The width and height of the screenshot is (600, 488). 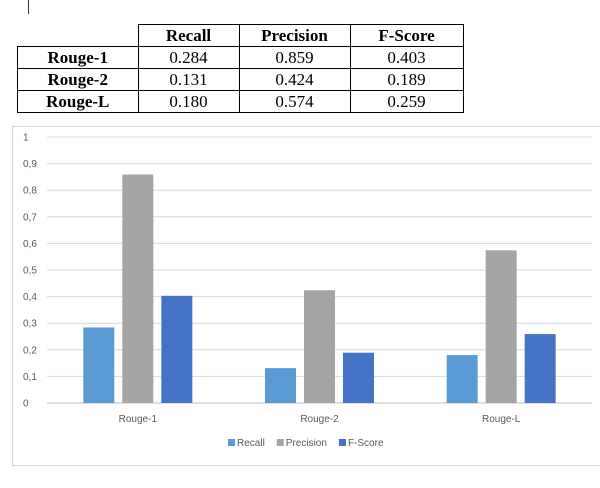 What do you see at coordinates (294, 101) in the screenshot?
I see `table-cell: 0.574` at bounding box center [294, 101].